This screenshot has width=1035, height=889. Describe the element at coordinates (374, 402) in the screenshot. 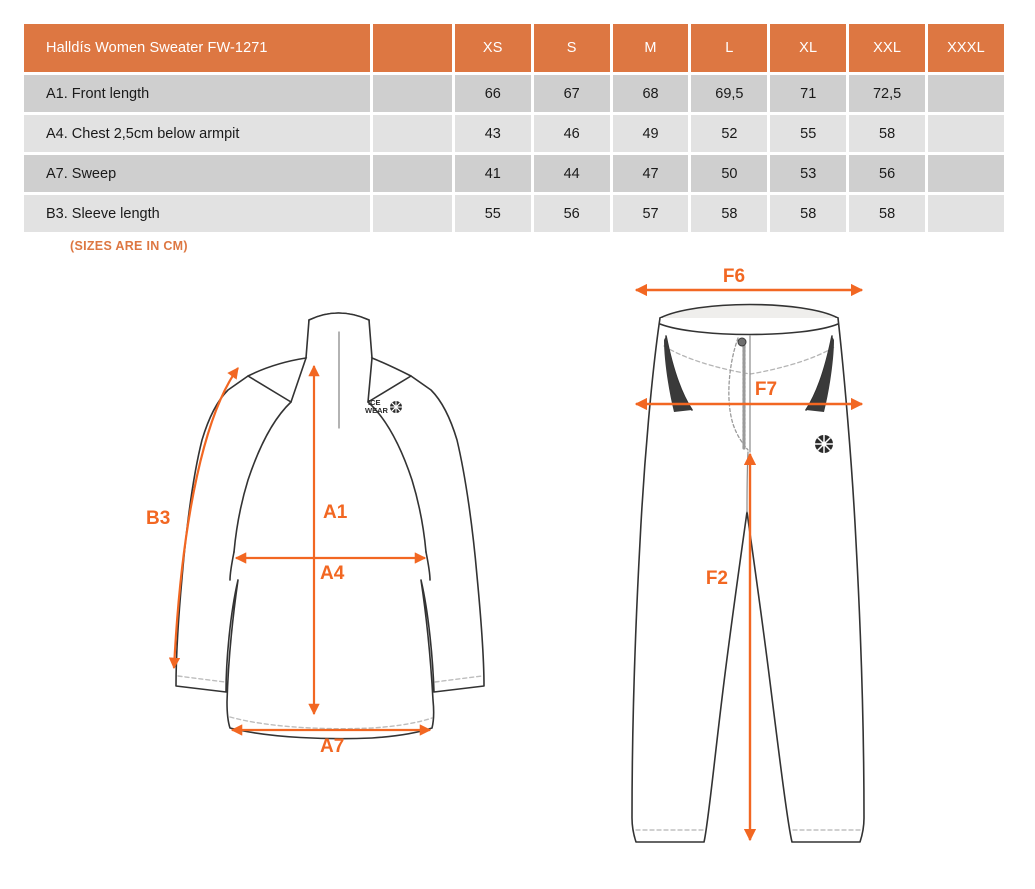

I see `logo-text-ice: ICE` at that location.